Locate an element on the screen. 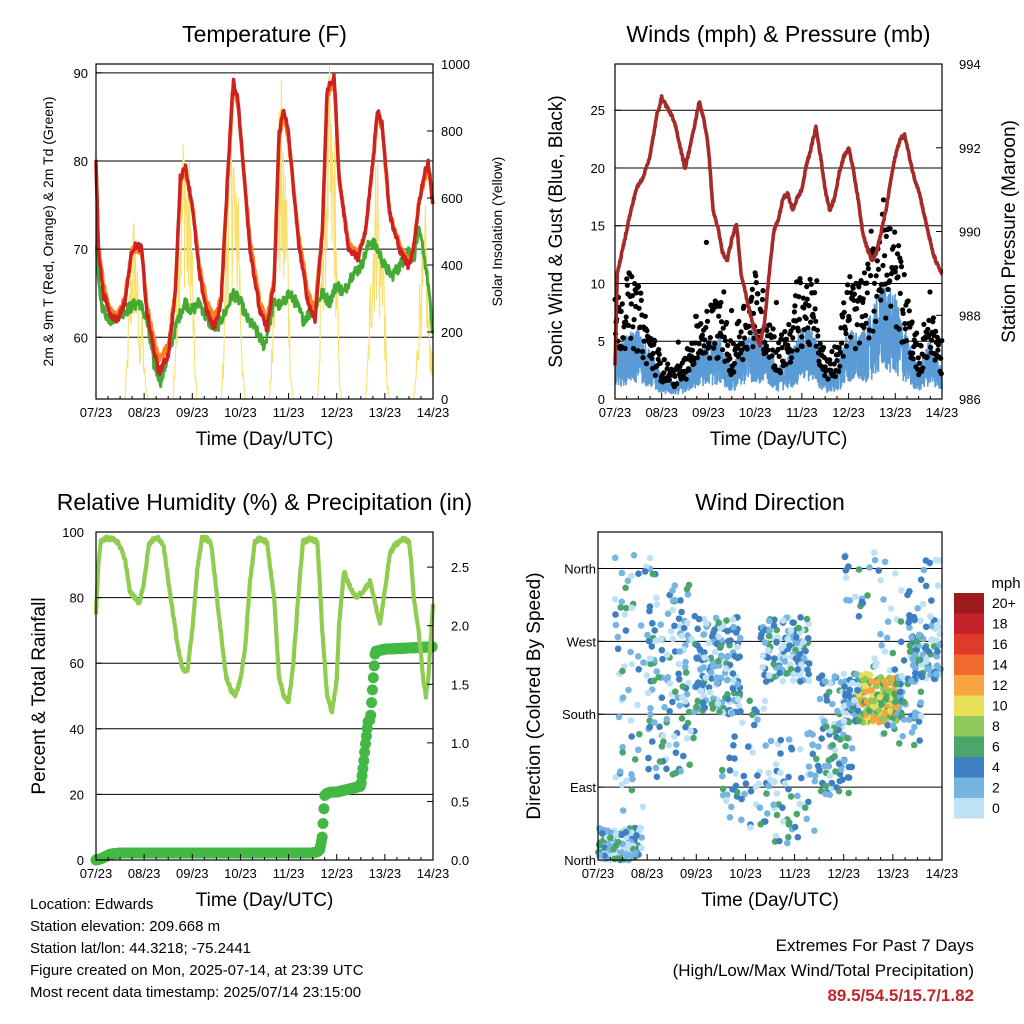 The height and width of the screenshot is (1024, 1024). y-tick-label: 60 is located at coordinates (81, 337).